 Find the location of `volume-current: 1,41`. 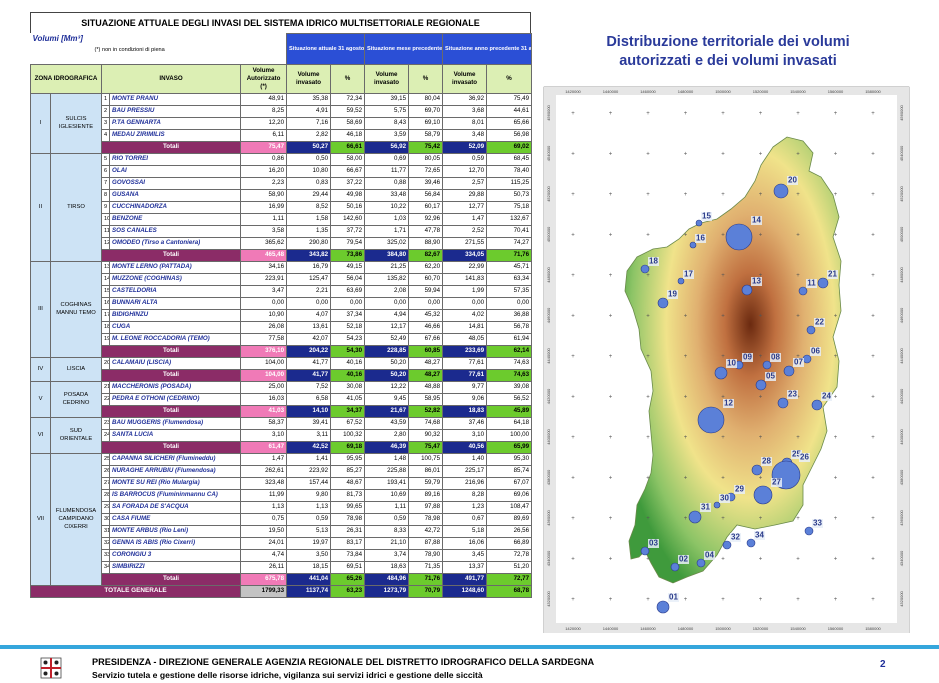

volume-current: 1,41 is located at coordinates (309, 459).